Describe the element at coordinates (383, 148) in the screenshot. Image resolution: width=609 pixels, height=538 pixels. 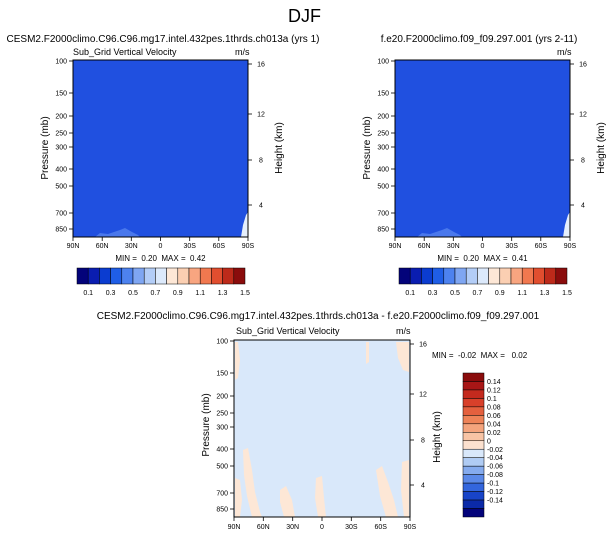
I see `panel-2-ytick-label-300: 300` at that location.